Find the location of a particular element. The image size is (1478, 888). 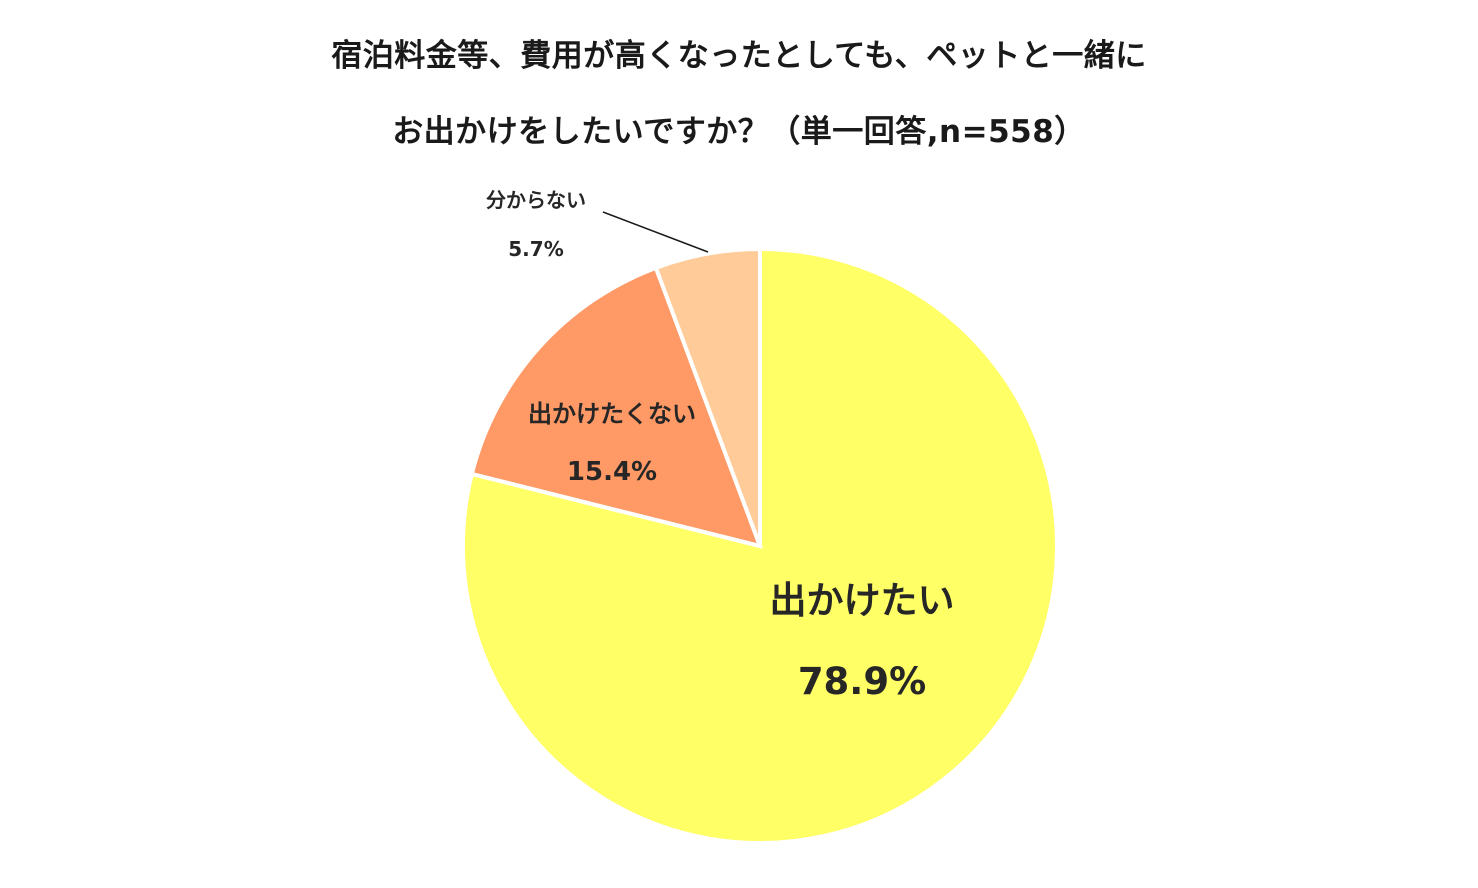

slice-do-not-want-to-go is located at coordinates (616, 407).